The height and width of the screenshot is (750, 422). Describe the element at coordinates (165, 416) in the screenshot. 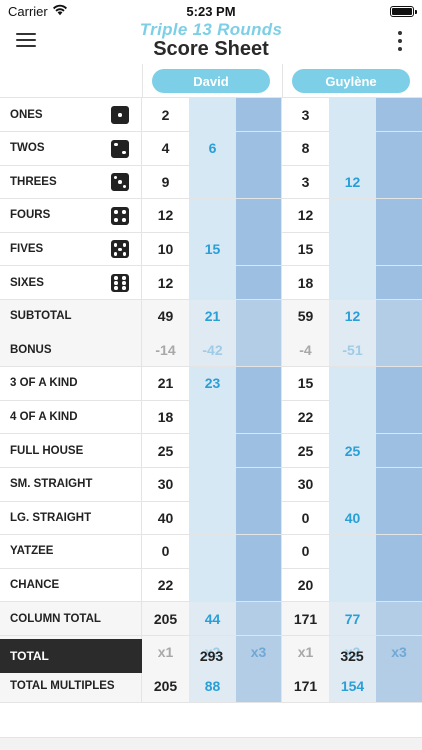

I see `score-cell-david-round-1: 18` at that location.